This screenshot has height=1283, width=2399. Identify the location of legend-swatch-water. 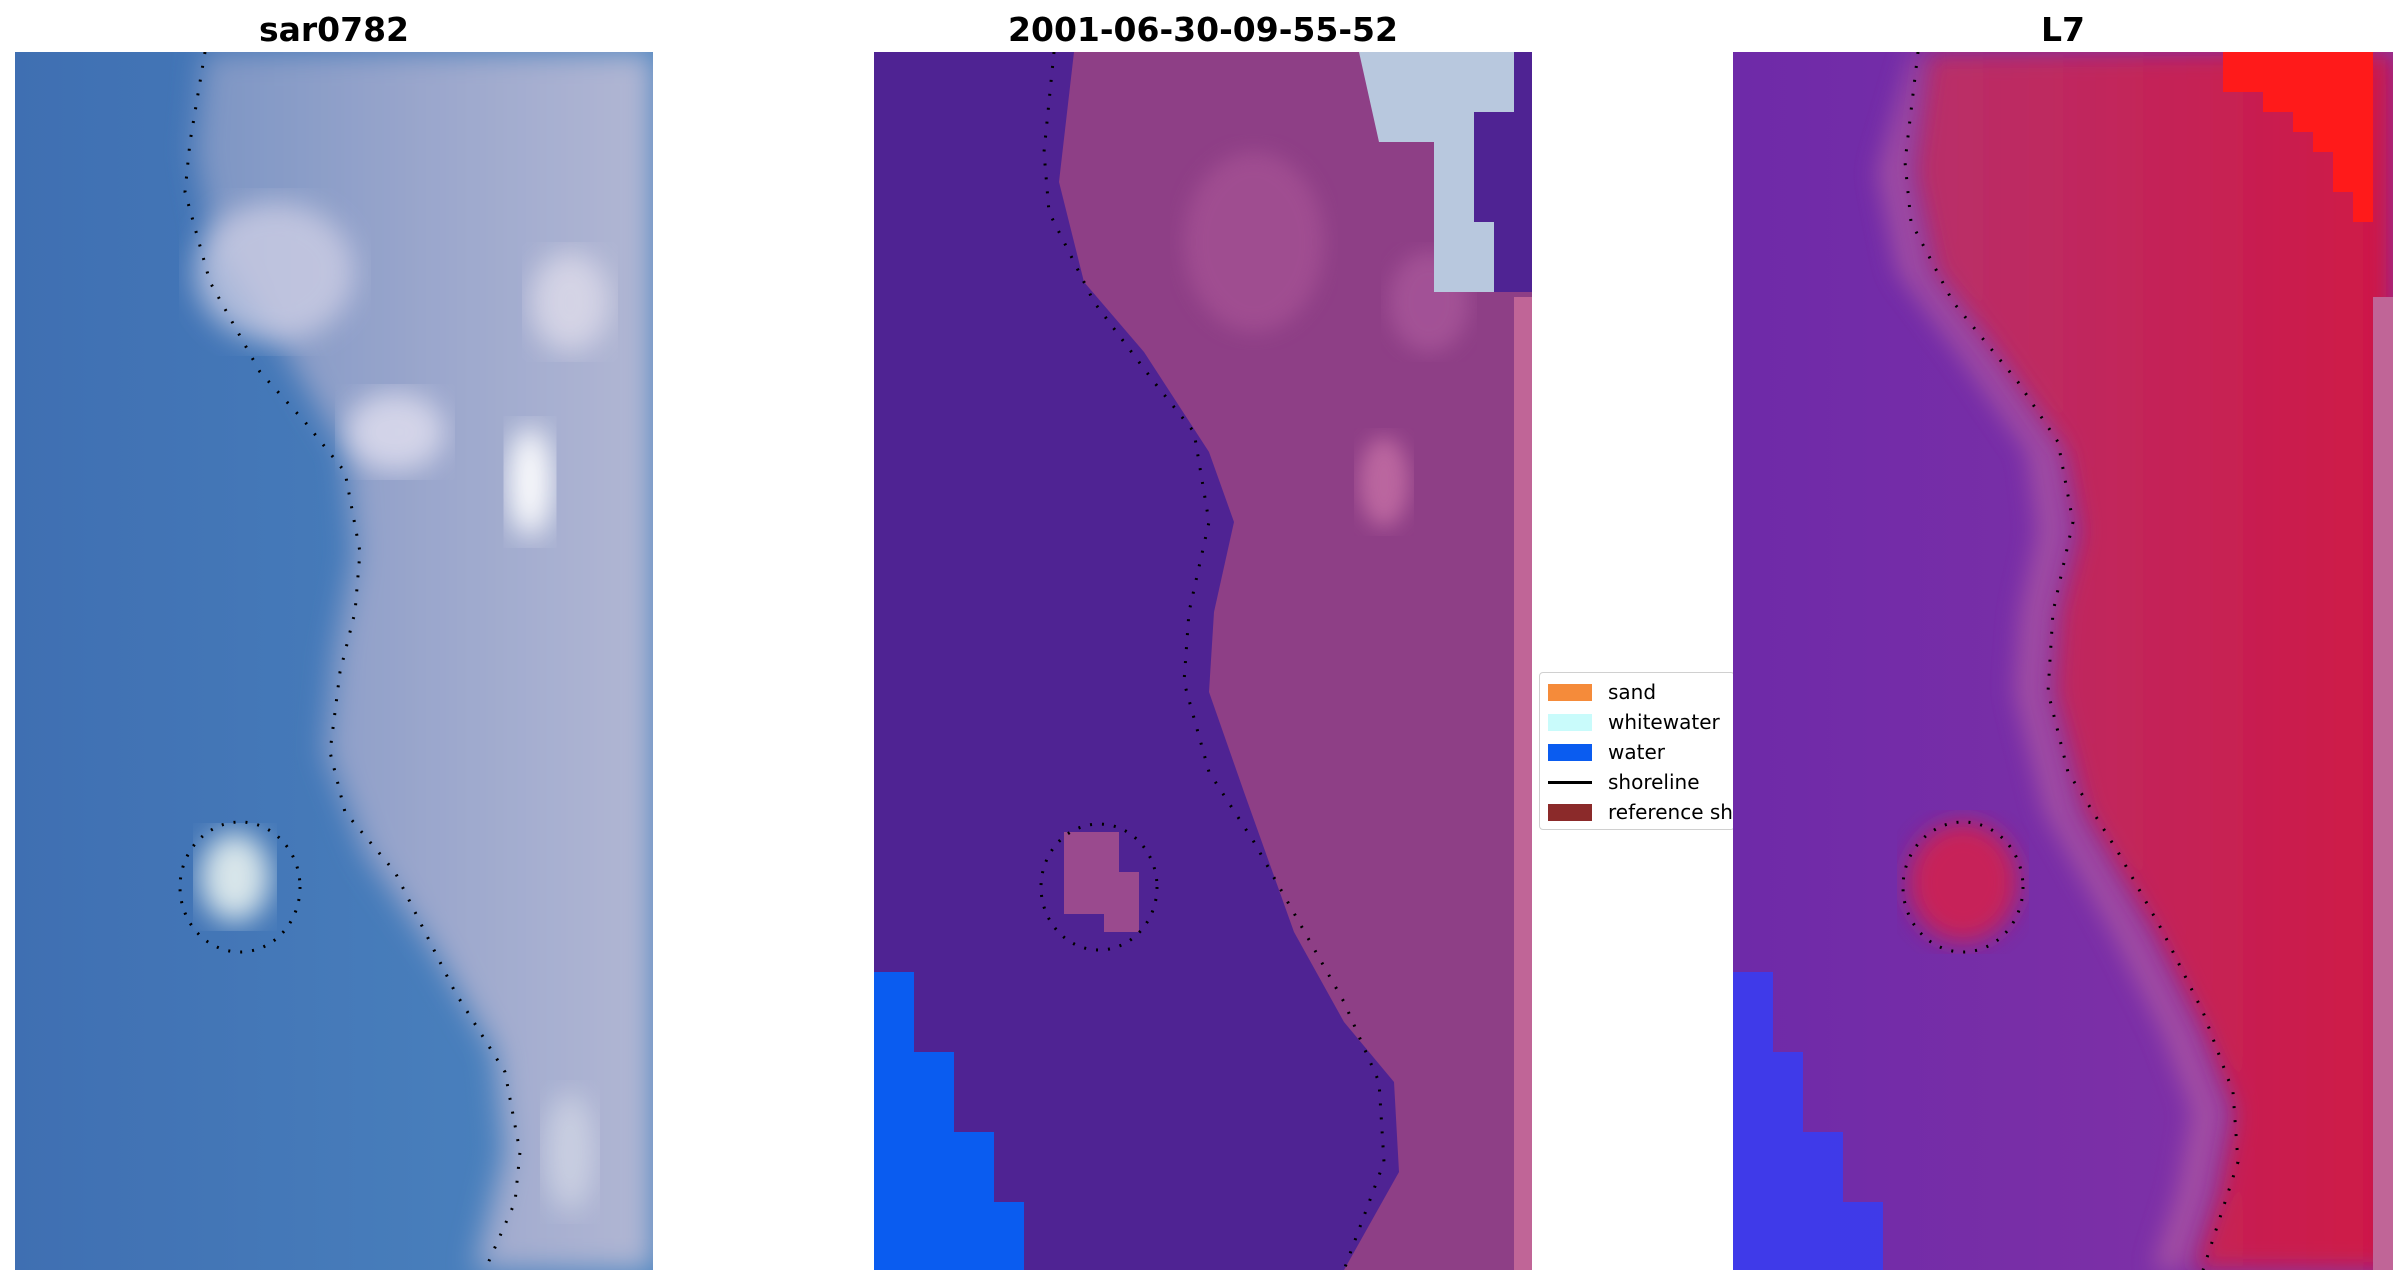
(1570, 752).